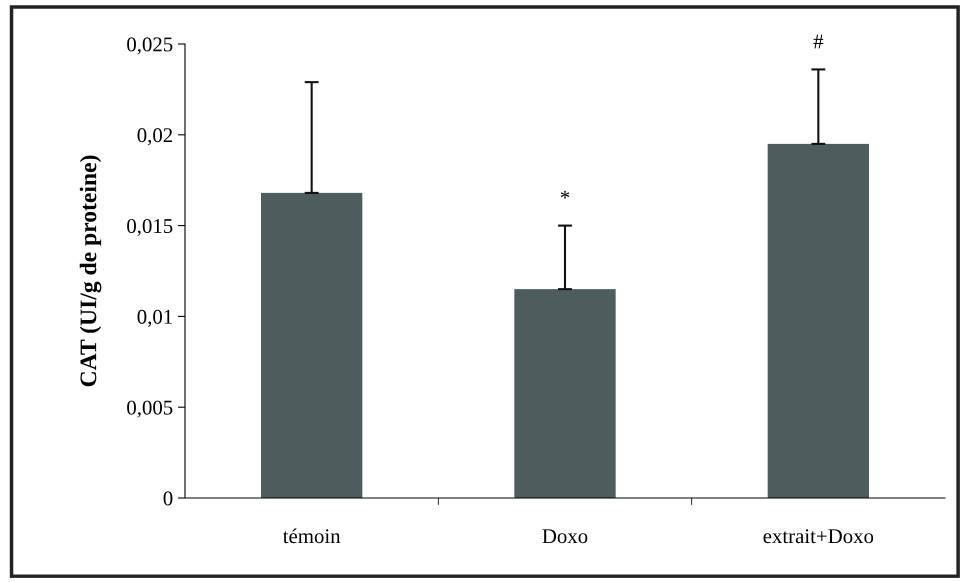 This screenshot has height=582, width=961. Describe the element at coordinates (819, 536) in the screenshot. I see `x-tick-label: extrait+Doxo` at that location.